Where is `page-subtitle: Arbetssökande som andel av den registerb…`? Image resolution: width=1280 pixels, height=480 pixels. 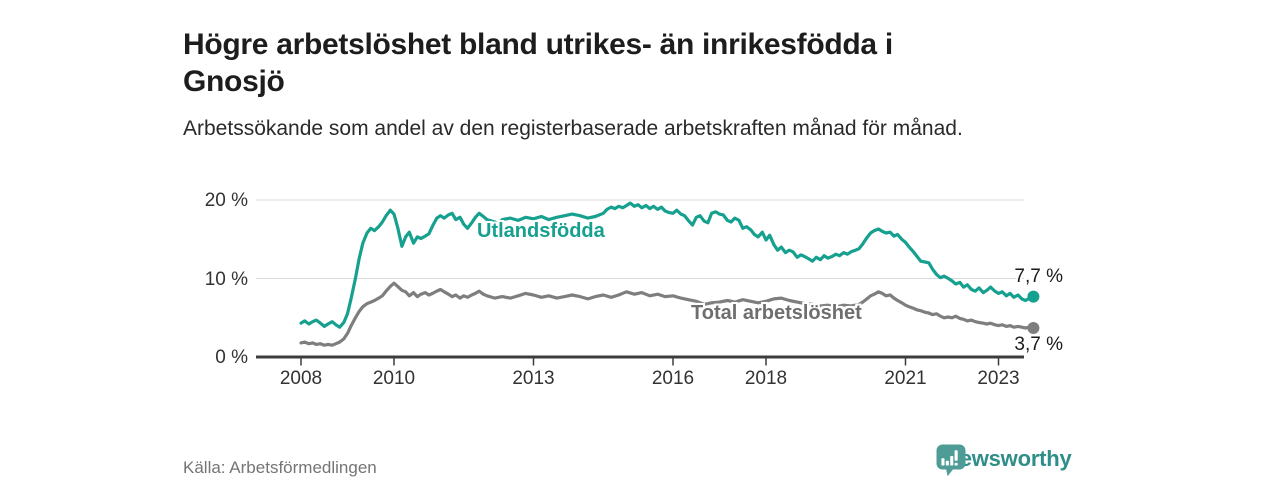 page-subtitle: Arbetssökande som andel av den registerb… is located at coordinates (573, 128).